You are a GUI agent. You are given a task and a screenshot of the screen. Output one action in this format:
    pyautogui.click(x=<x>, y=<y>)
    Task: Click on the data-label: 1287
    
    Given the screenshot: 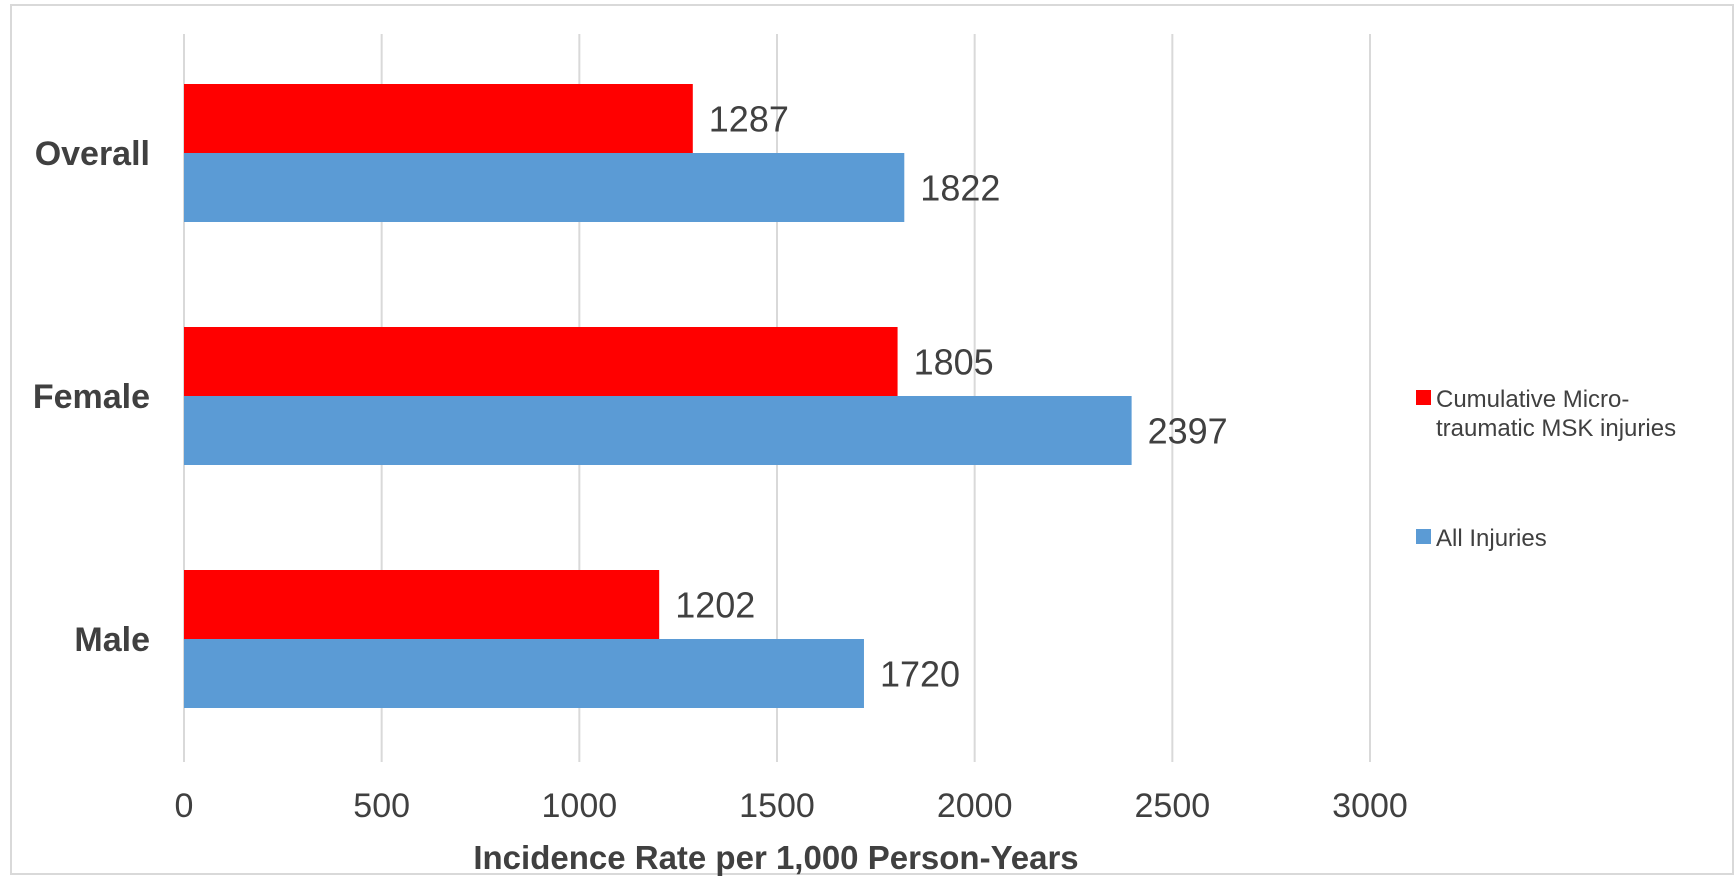 What is the action you would take?
    pyautogui.click(x=749, y=119)
    